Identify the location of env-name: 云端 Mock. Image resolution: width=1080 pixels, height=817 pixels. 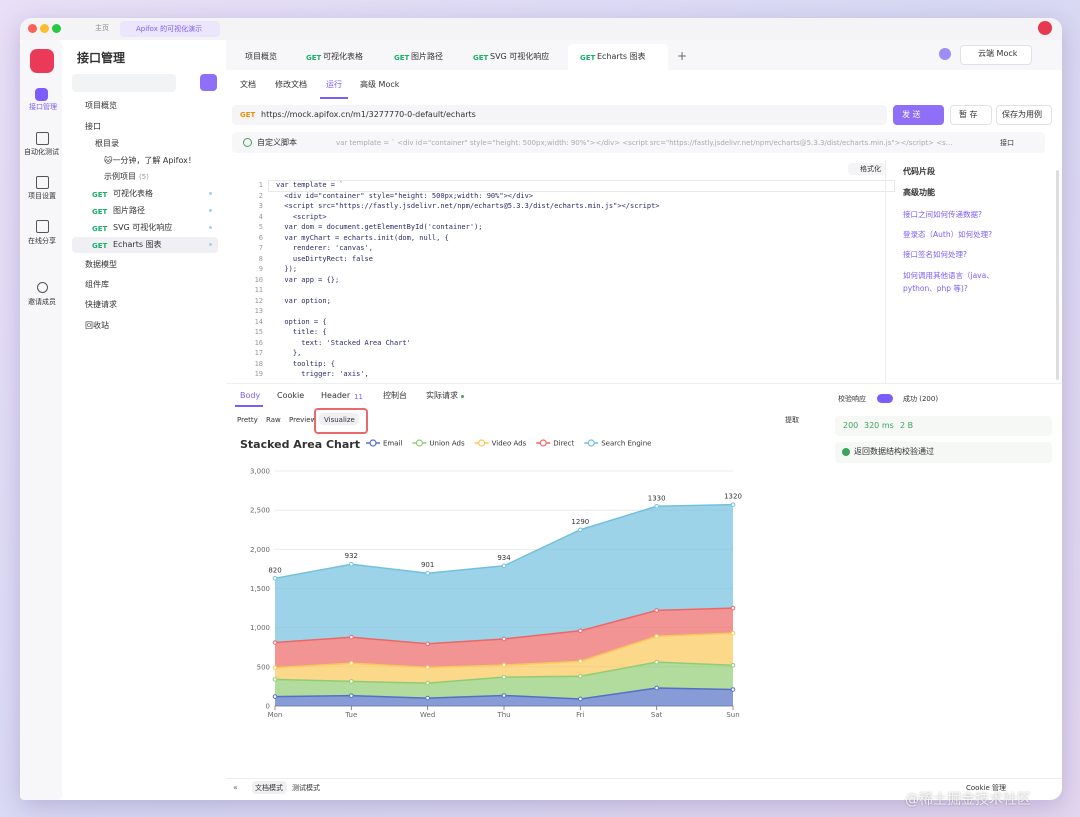
(998, 53).